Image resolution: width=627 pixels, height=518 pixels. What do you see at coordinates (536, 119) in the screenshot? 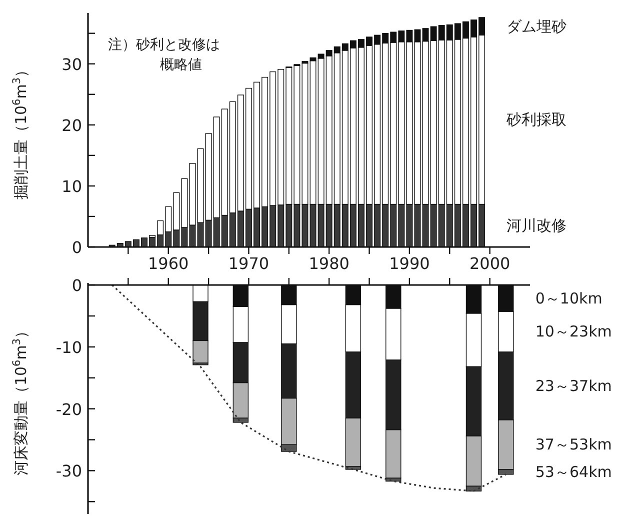
I see `series-label: 砂利採取` at bounding box center [536, 119].